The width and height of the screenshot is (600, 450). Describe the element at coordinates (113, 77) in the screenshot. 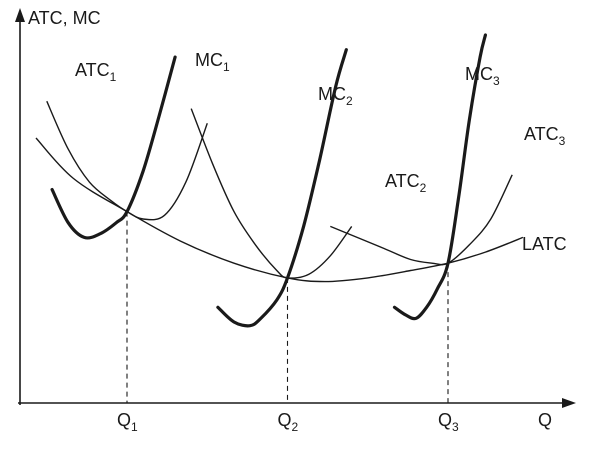

I see `atc1-label-subscript: 1` at that location.